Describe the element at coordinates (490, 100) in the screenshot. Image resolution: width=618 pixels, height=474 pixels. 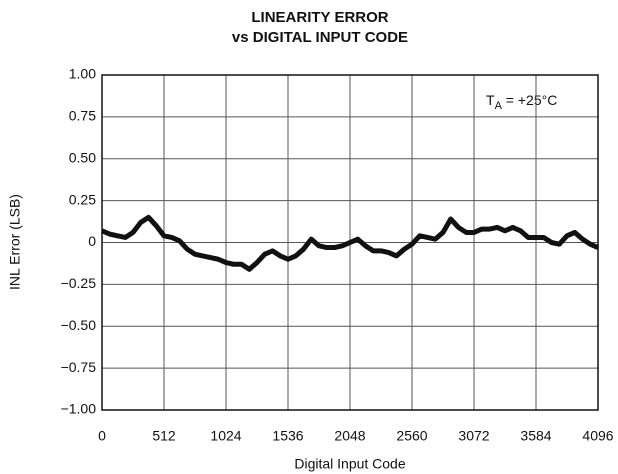
I see `annotation-main: T` at that location.